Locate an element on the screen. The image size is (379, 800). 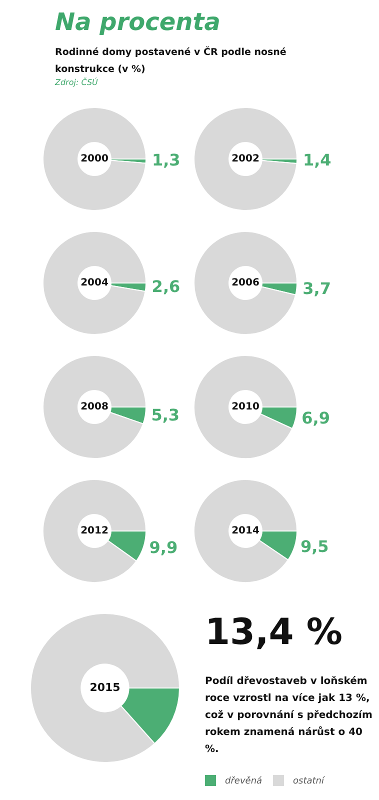
text: 2014 is located at coordinates (246, 531).